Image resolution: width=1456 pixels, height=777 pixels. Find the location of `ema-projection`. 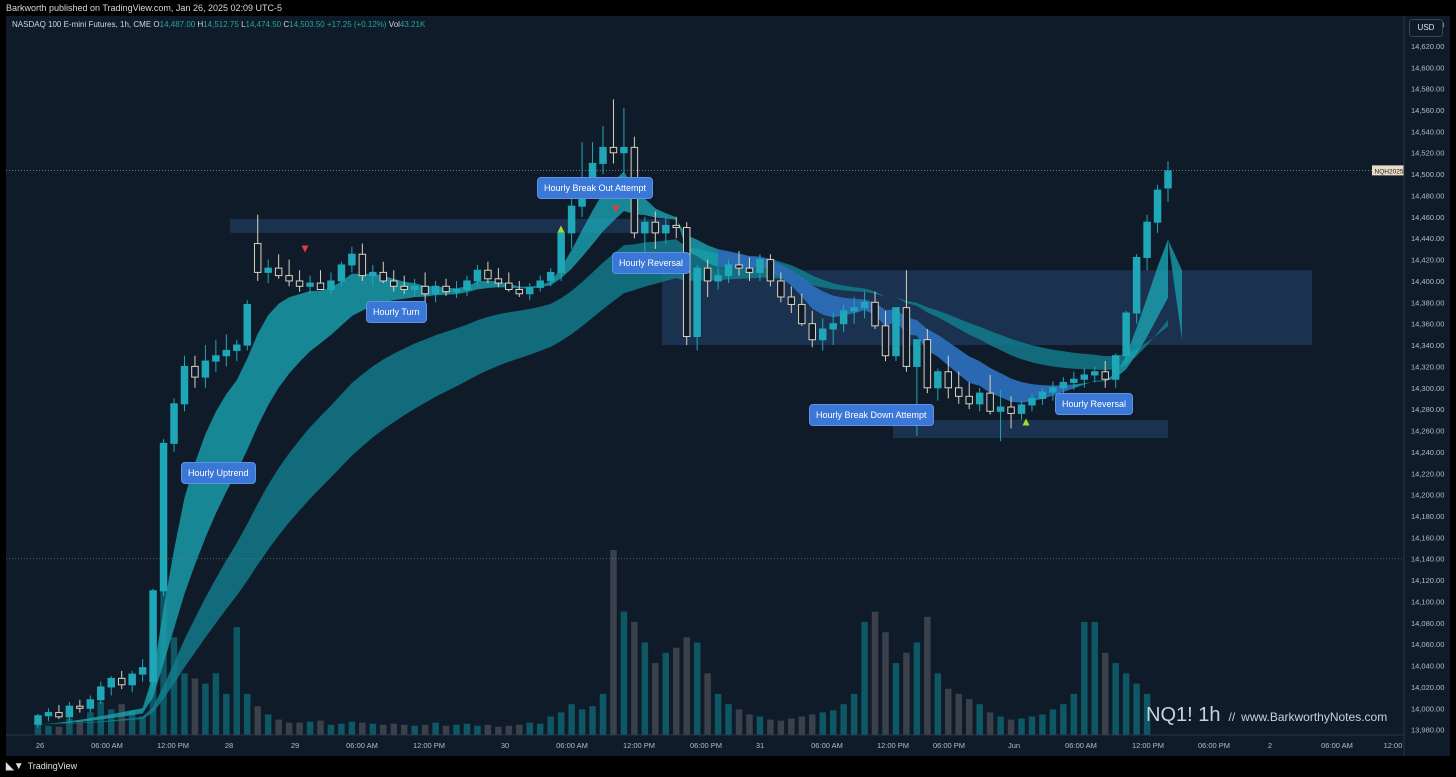

ema-projection is located at coordinates (1175, 289).